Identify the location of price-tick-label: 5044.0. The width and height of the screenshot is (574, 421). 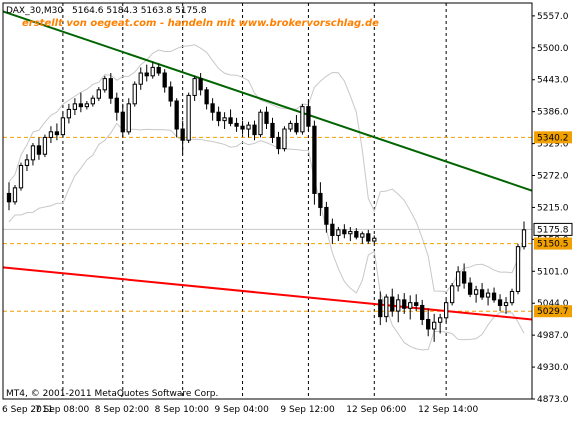
(553, 304).